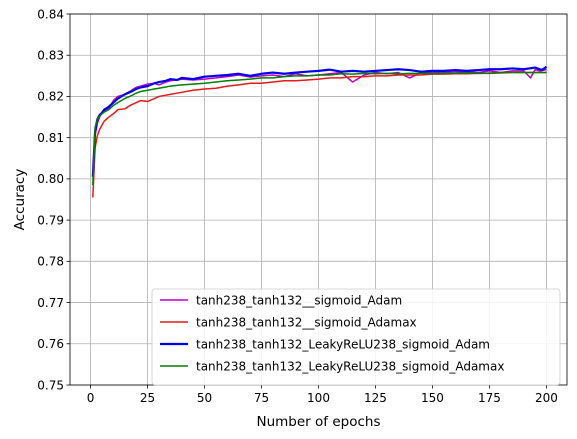  I want to click on y-tick-label: 0.75, so click(50, 385).